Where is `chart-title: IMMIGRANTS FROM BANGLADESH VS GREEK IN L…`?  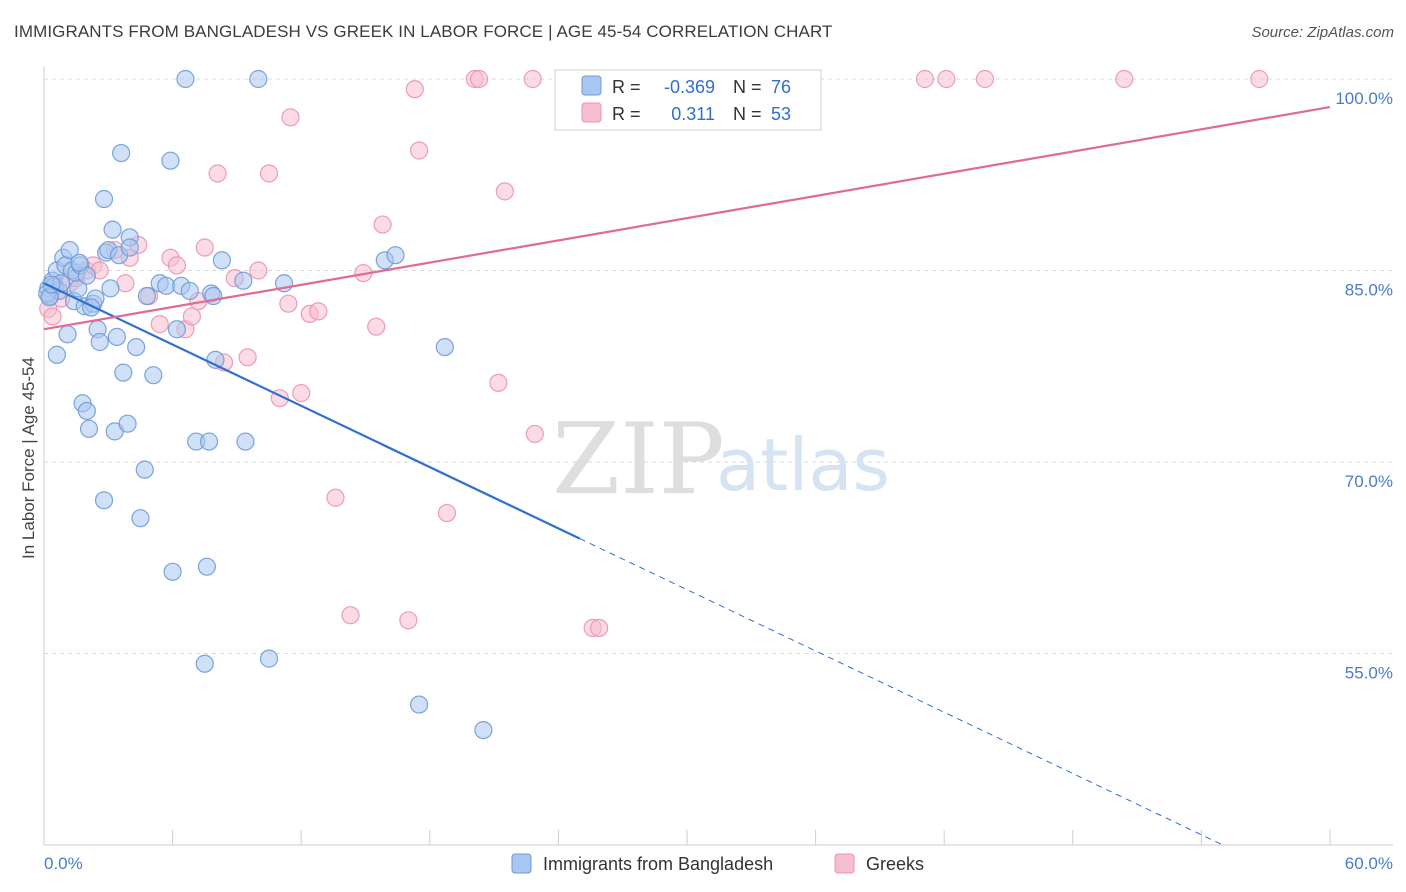
chart-title: IMMIGRANTS FROM BANGLADESH VS GREEK IN L… is located at coordinates (423, 31).